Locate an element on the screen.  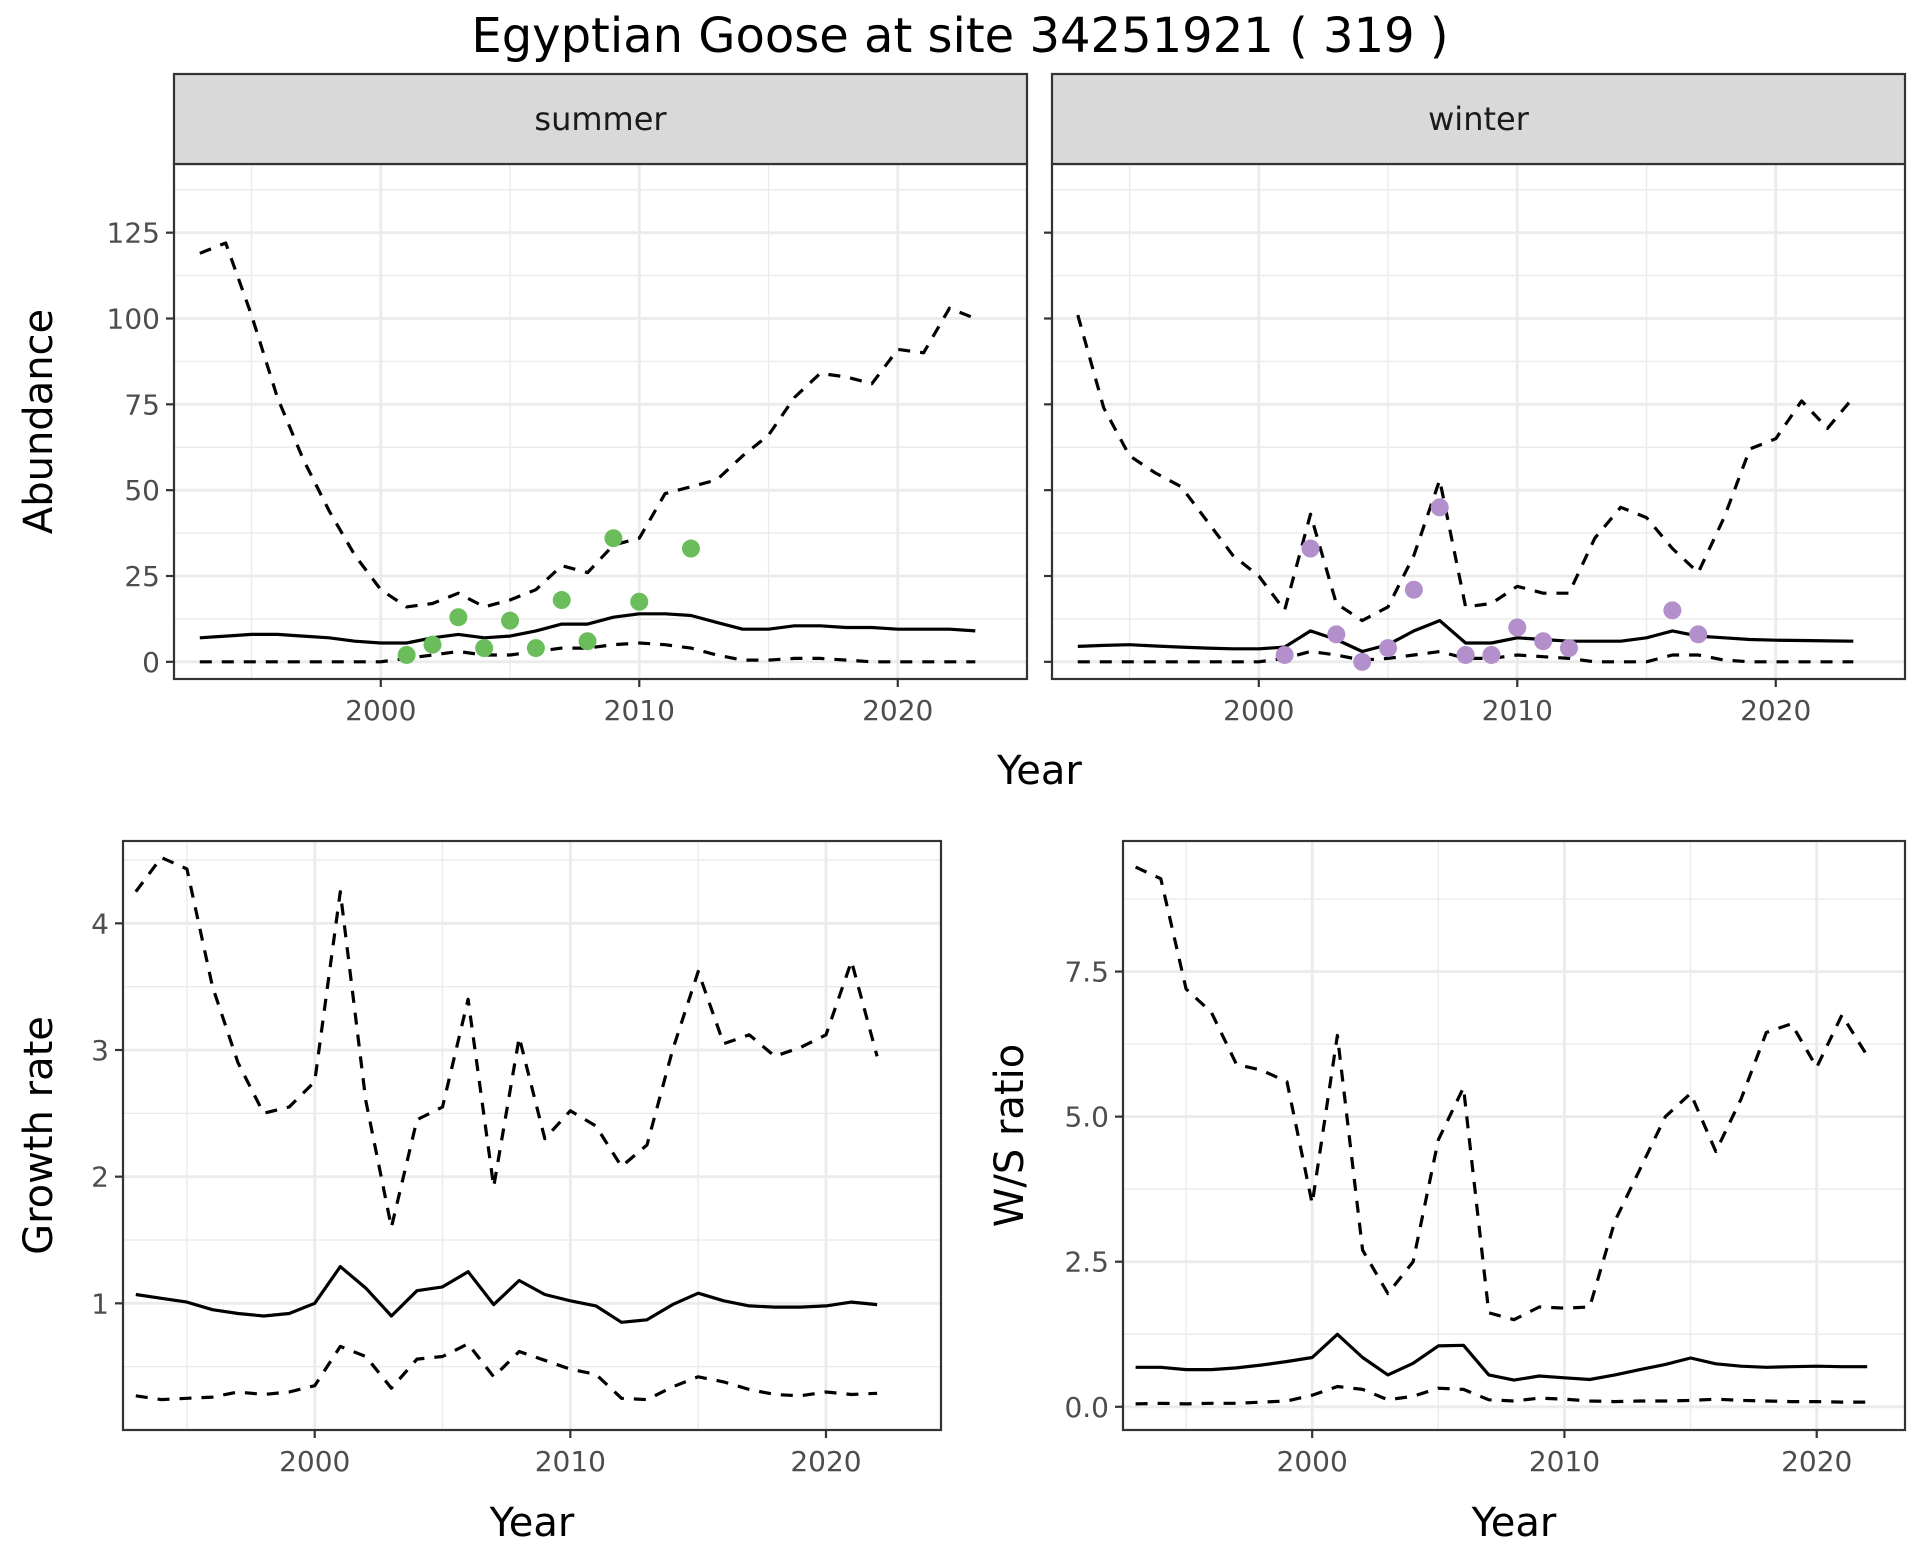
y-tick-label: 5.0 is located at coordinates (1086, 1117).